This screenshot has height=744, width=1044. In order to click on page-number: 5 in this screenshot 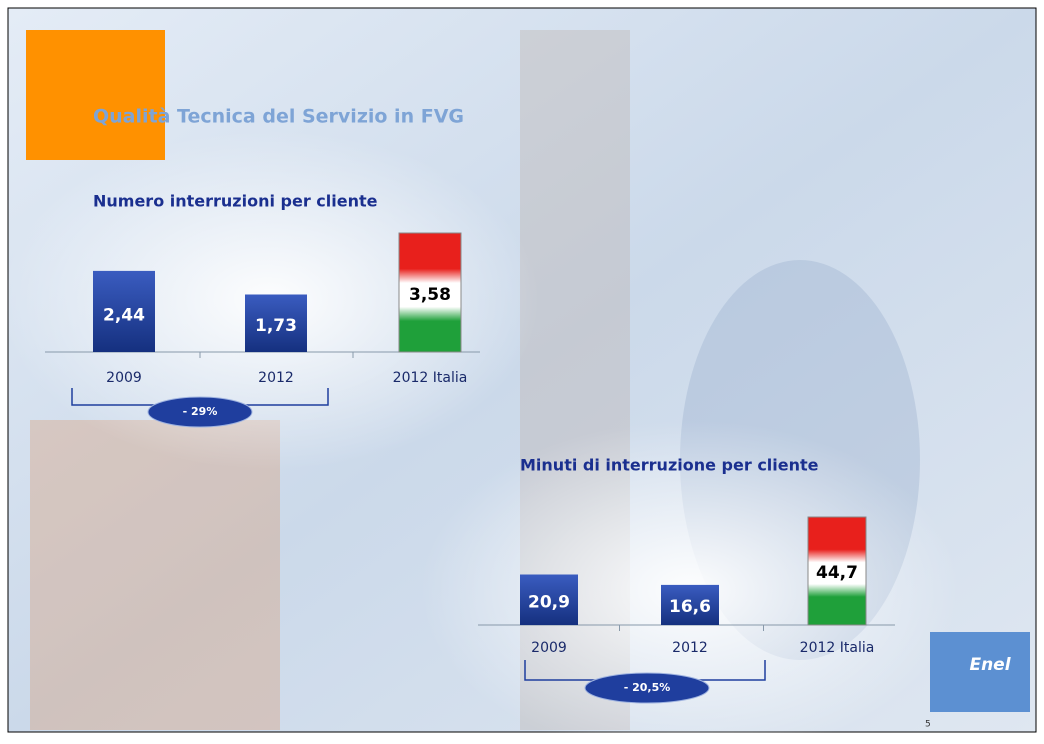, I will do `click(928, 725)`.